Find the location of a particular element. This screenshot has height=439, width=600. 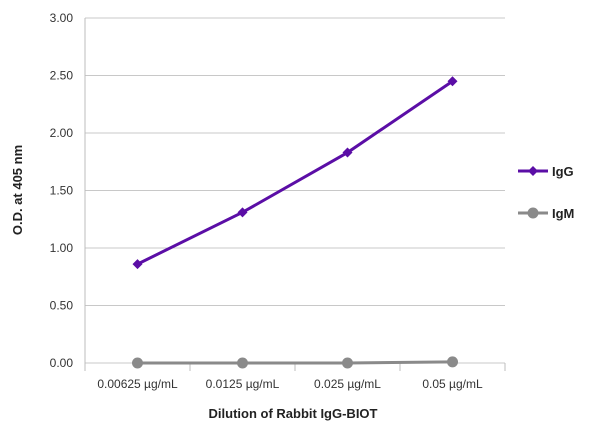

x-tick-label: 0.05 µg/mL is located at coordinates (452, 384).